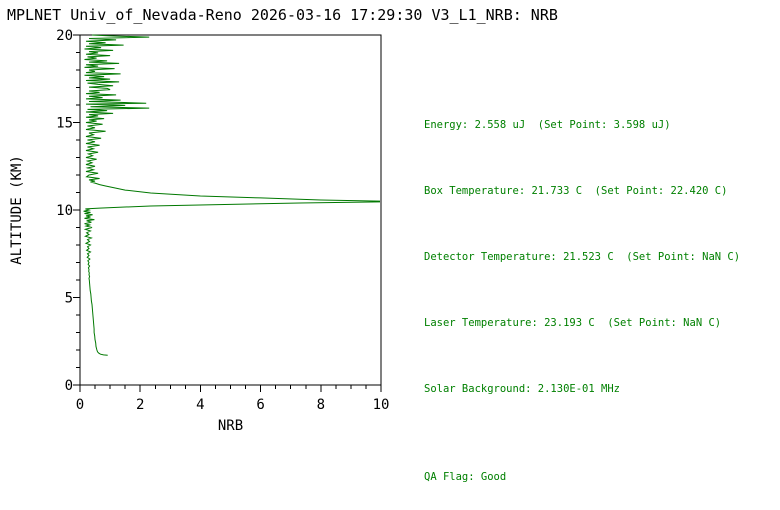  What do you see at coordinates (465, 477) in the screenshot?
I see `qa-flag: QA Flag: Good` at bounding box center [465, 477].